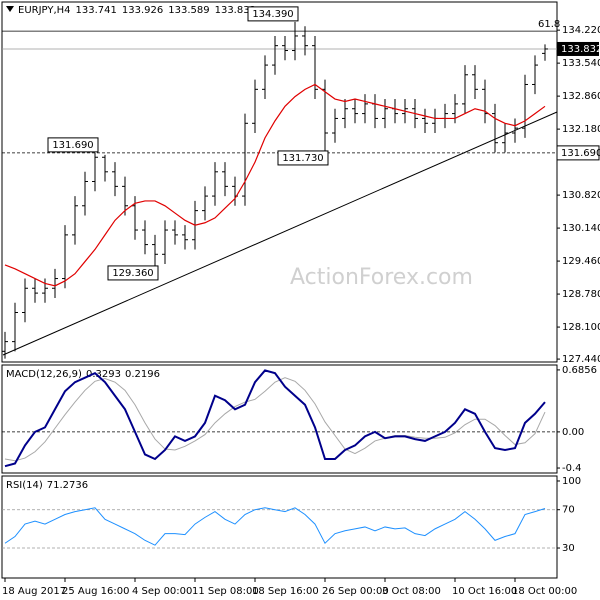 This screenshot has height=600, width=600. Describe the element at coordinates (67, 485) in the screenshot. I see `rsi-last: 71.2736` at that location.